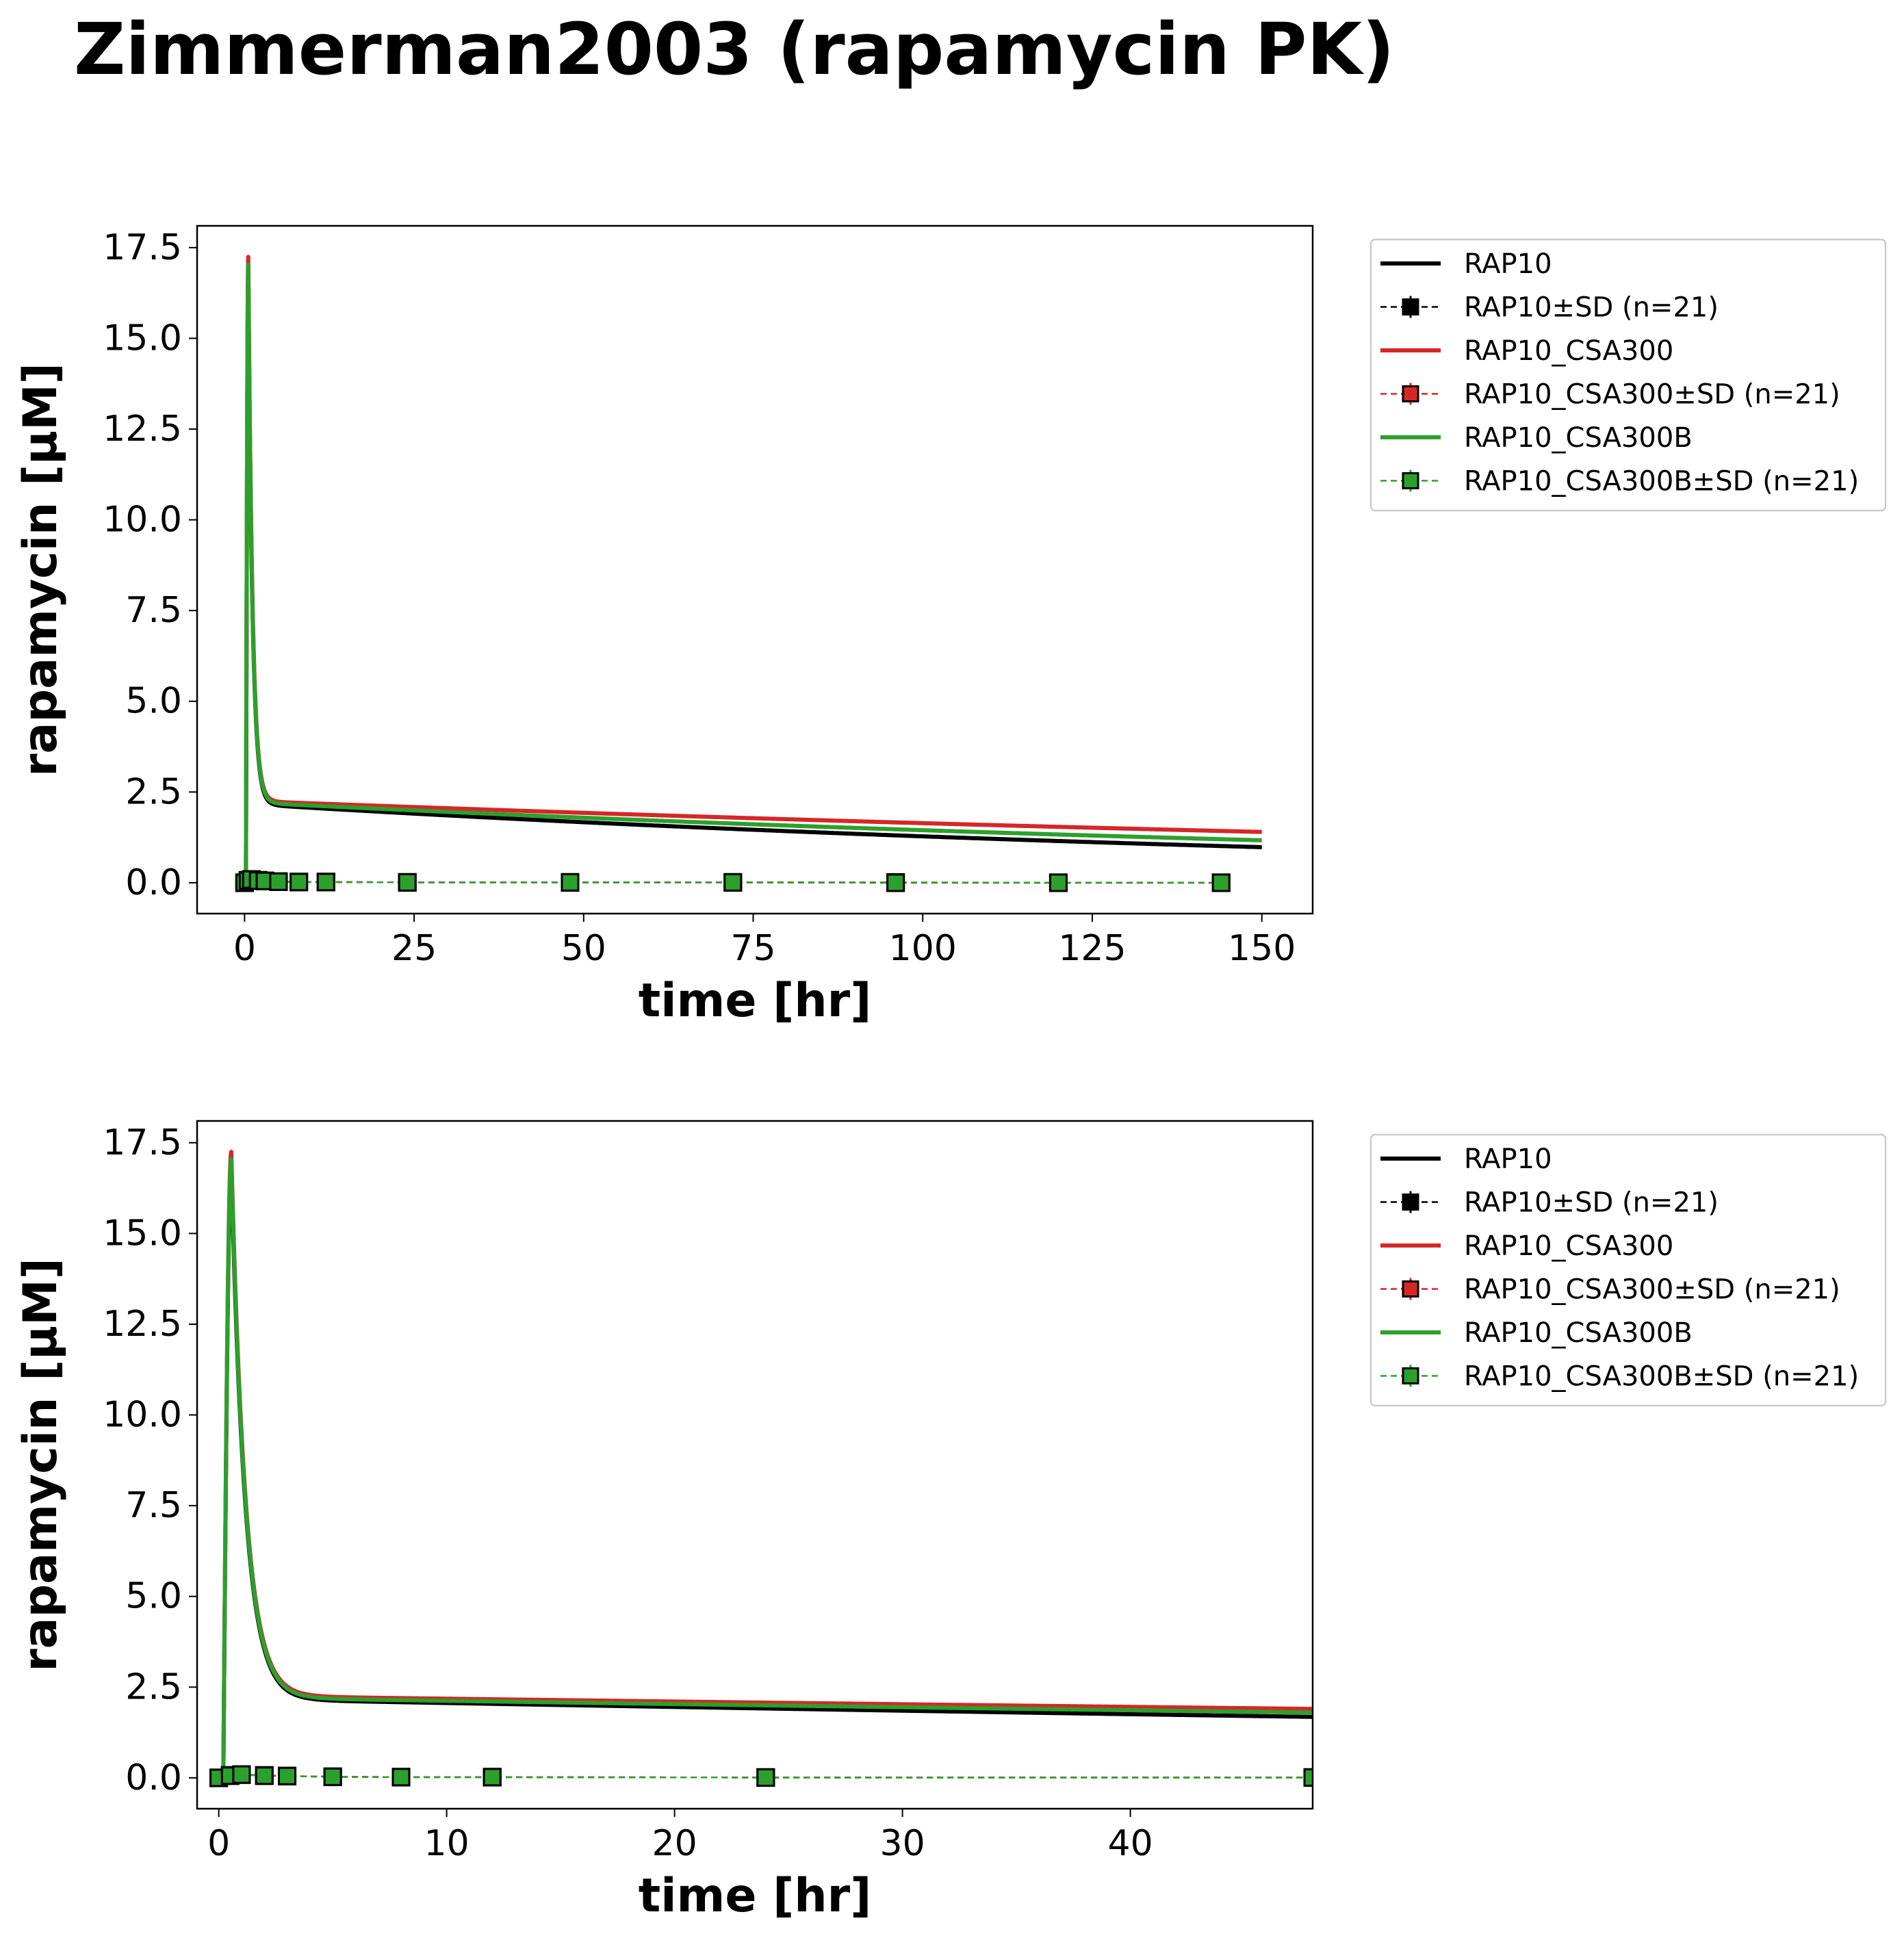 The width and height of the screenshot is (1904, 1949). What do you see at coordinates (1262, 948) in the screenshot?
I see `x-tick-label: 150` at bounding box center [1262, 948].